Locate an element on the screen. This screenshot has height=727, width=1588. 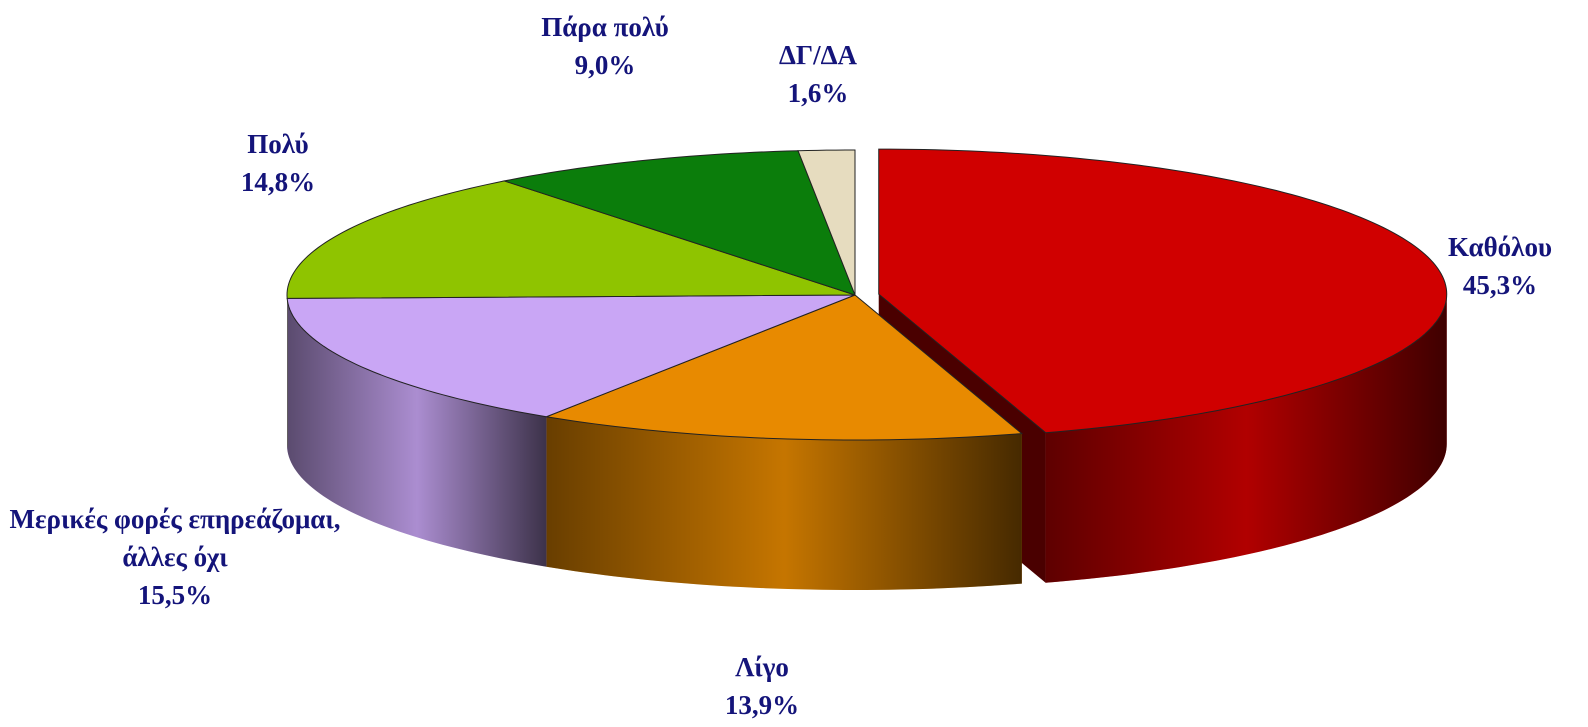
slice-label: ΔΓ/ΔΑ 1,6% is located at coordinates (818, 74).